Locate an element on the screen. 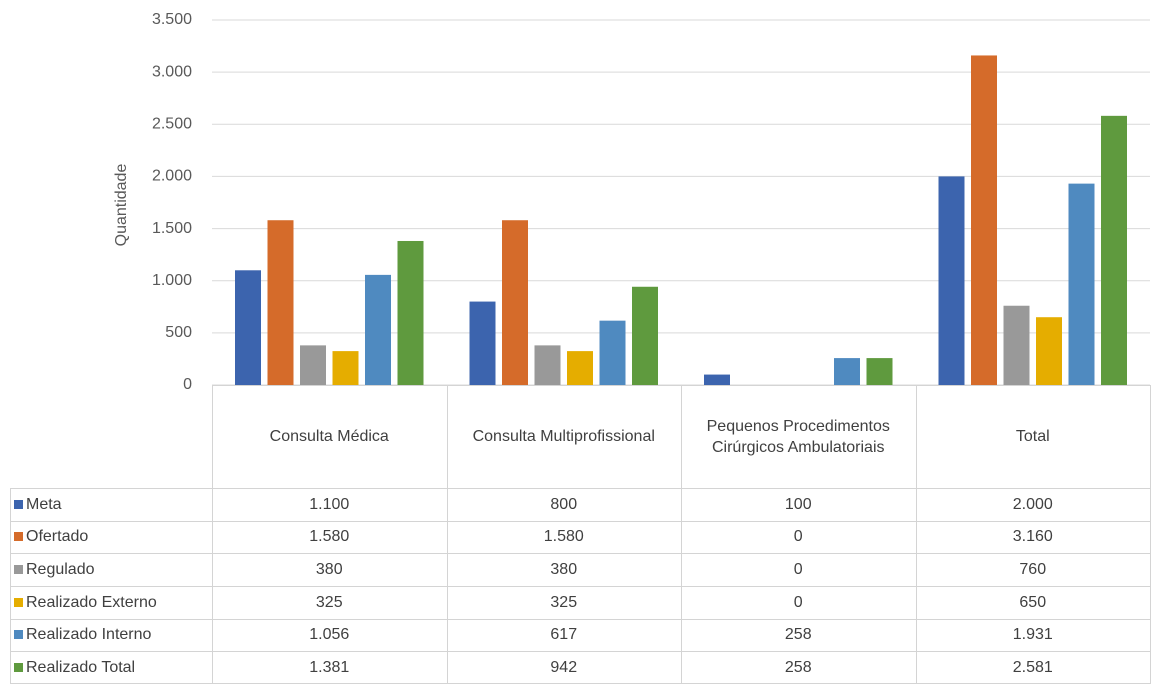  table-value: 1.381 is located at coordinates (329, 668).